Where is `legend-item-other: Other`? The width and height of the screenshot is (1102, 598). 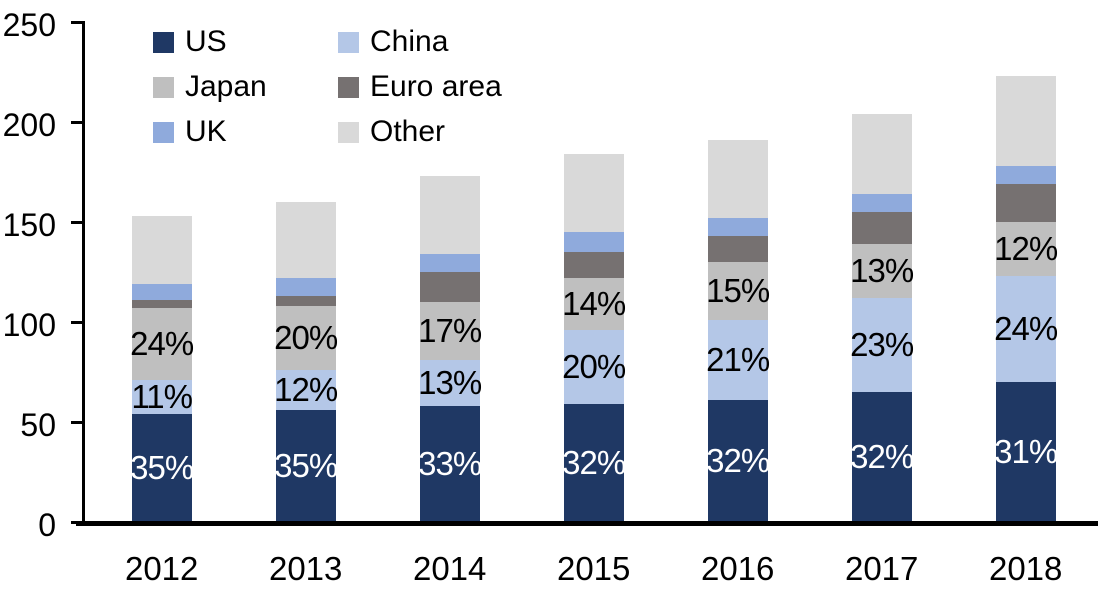
legend-item-other: Other is located at coordinates (391, 132).